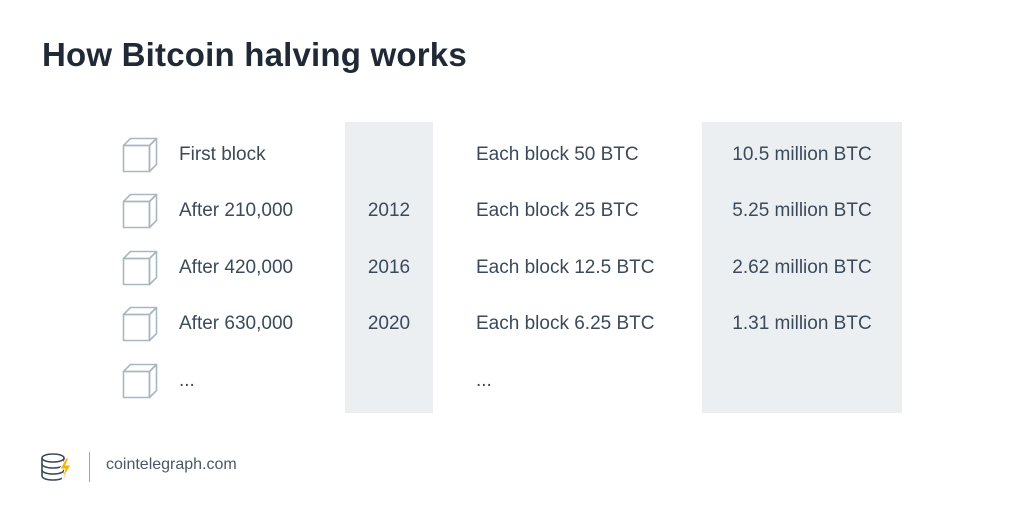  Describe the element at coordinates (171, 464) in the screenshot. I see `footer-site-name: cointelegraph.com` at that location.